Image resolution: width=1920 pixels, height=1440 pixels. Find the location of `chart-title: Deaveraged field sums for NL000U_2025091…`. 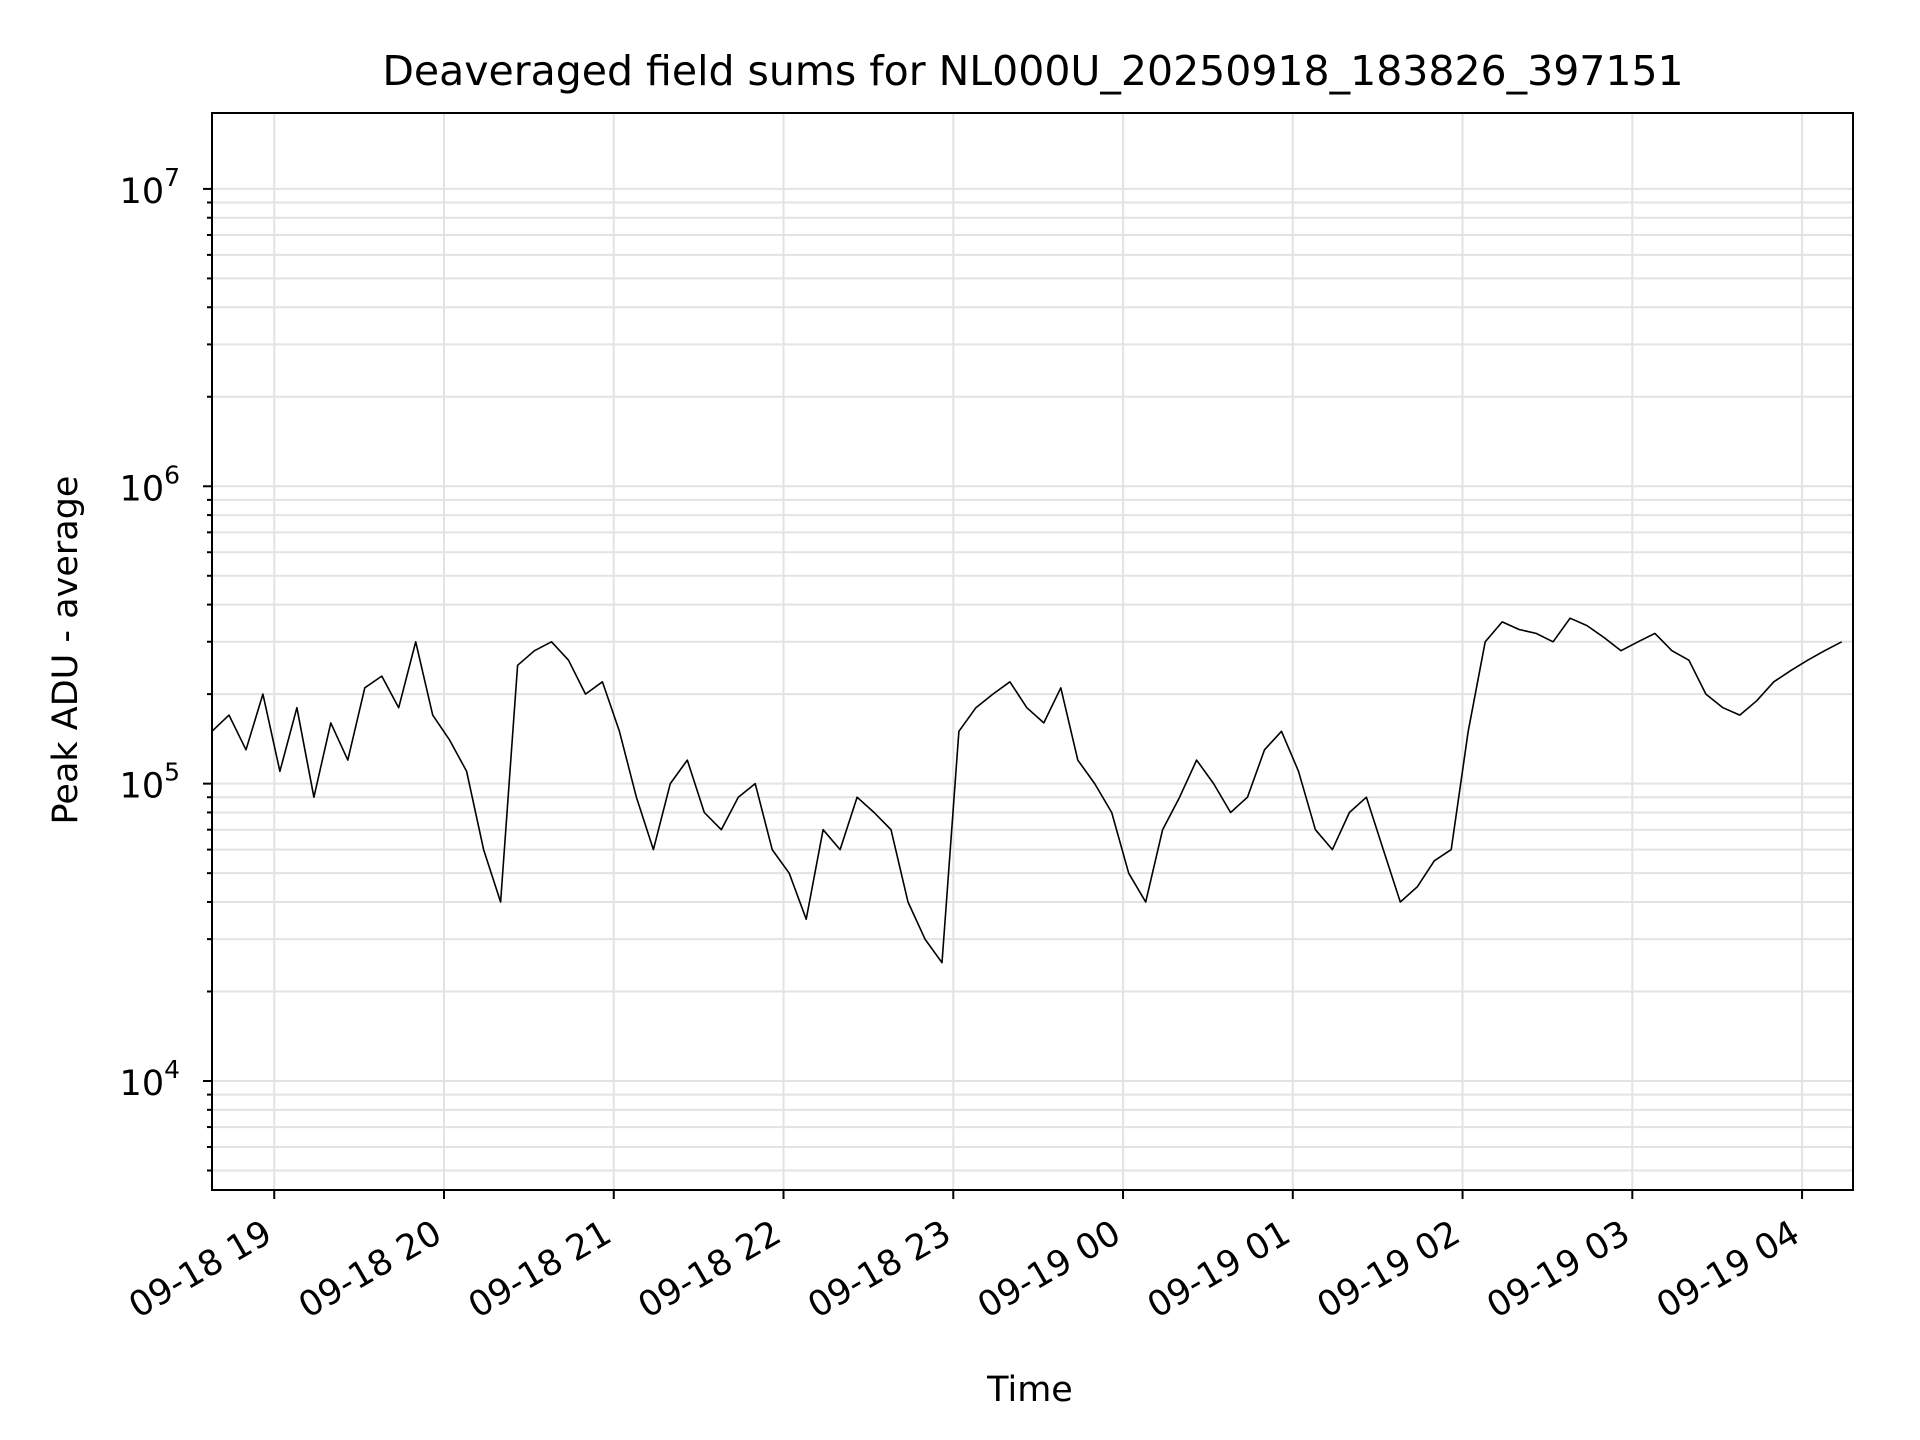

chart-title: Deaveraged field sums for NL000U_2025091… is located at coordinates (1032, 71).